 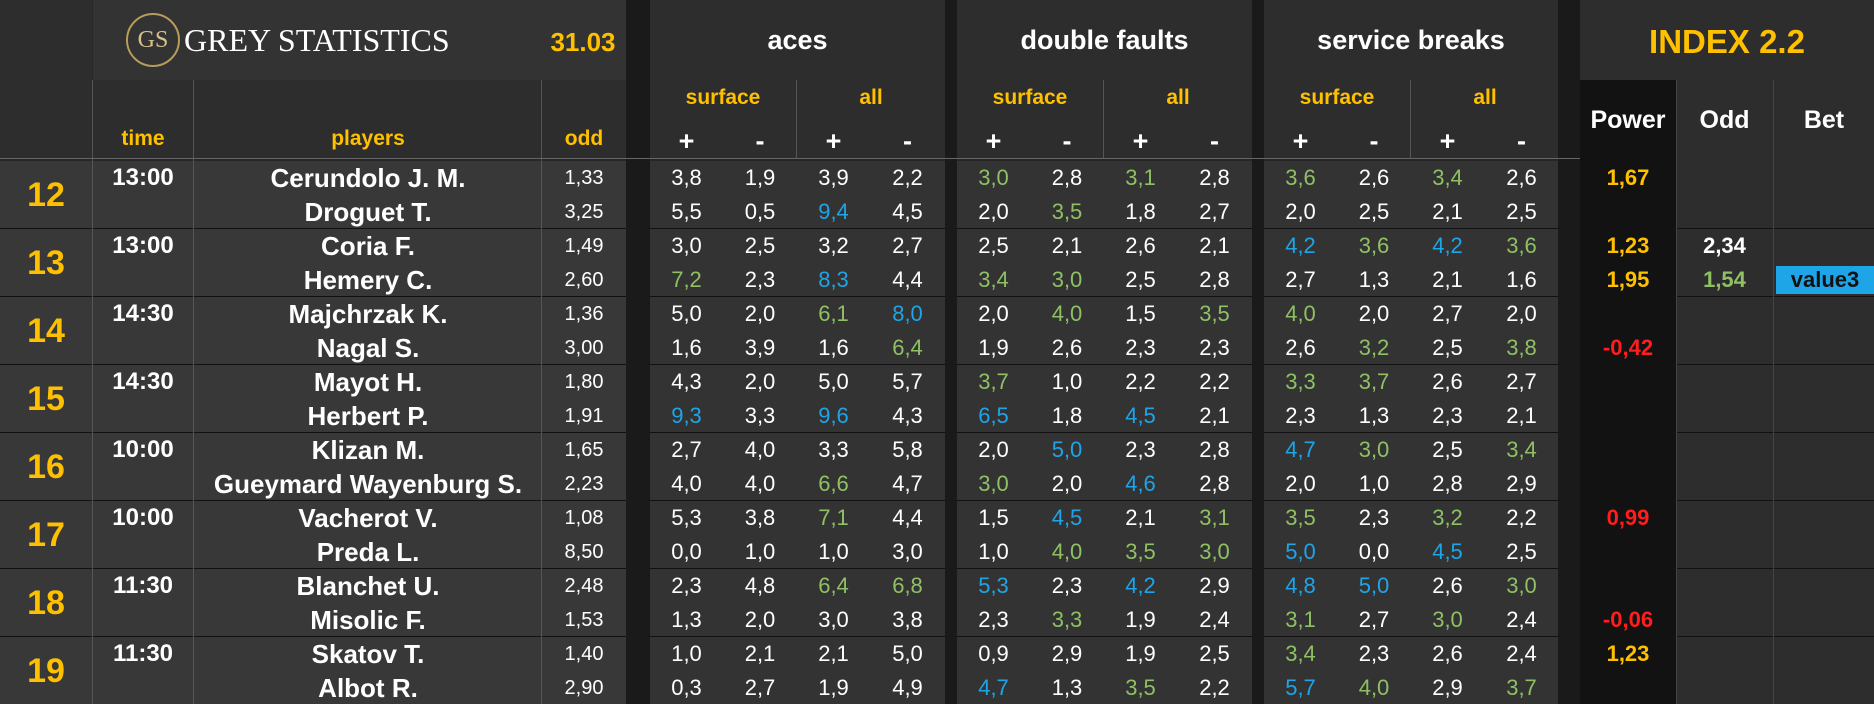 What do you see at coordinates (1411, 79) in the screenshot?
I see `sb-header-bg` at bounding box center [1411, 79].